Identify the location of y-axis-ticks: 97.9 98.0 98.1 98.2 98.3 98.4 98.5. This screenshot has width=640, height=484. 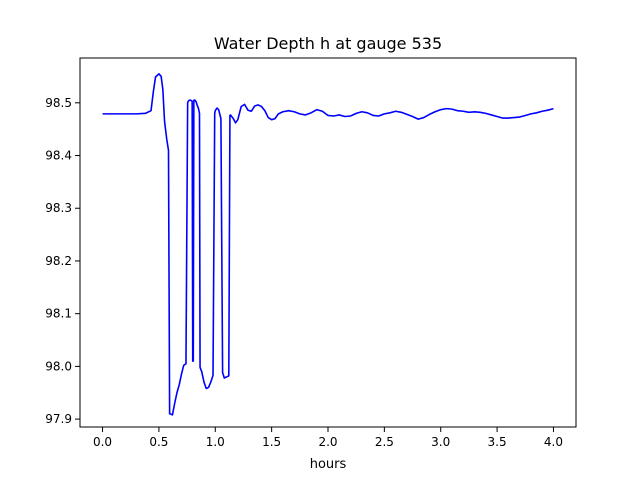
(62, 261).